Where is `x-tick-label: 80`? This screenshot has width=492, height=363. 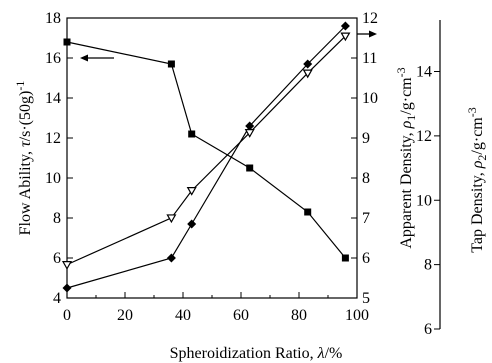 x-tick-label: 80 is located at coordinates (299, 315).